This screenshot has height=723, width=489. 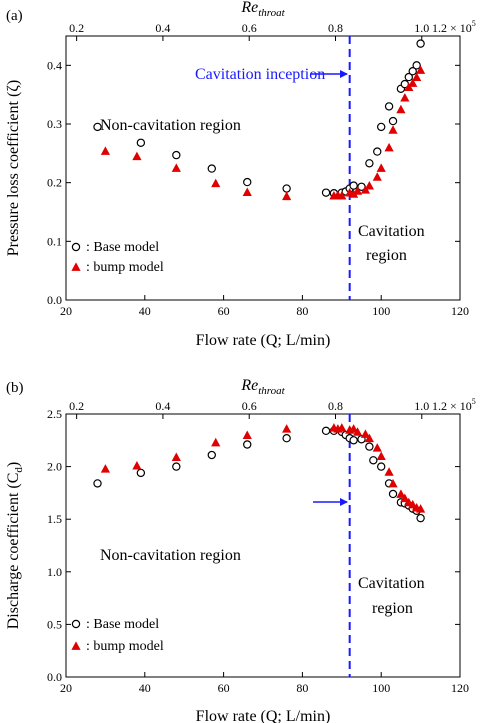 What do you see at coordinates (54, 241) in the screenshot?
I see `y-tick-label: 0.1` at bounding box center [54, 241].